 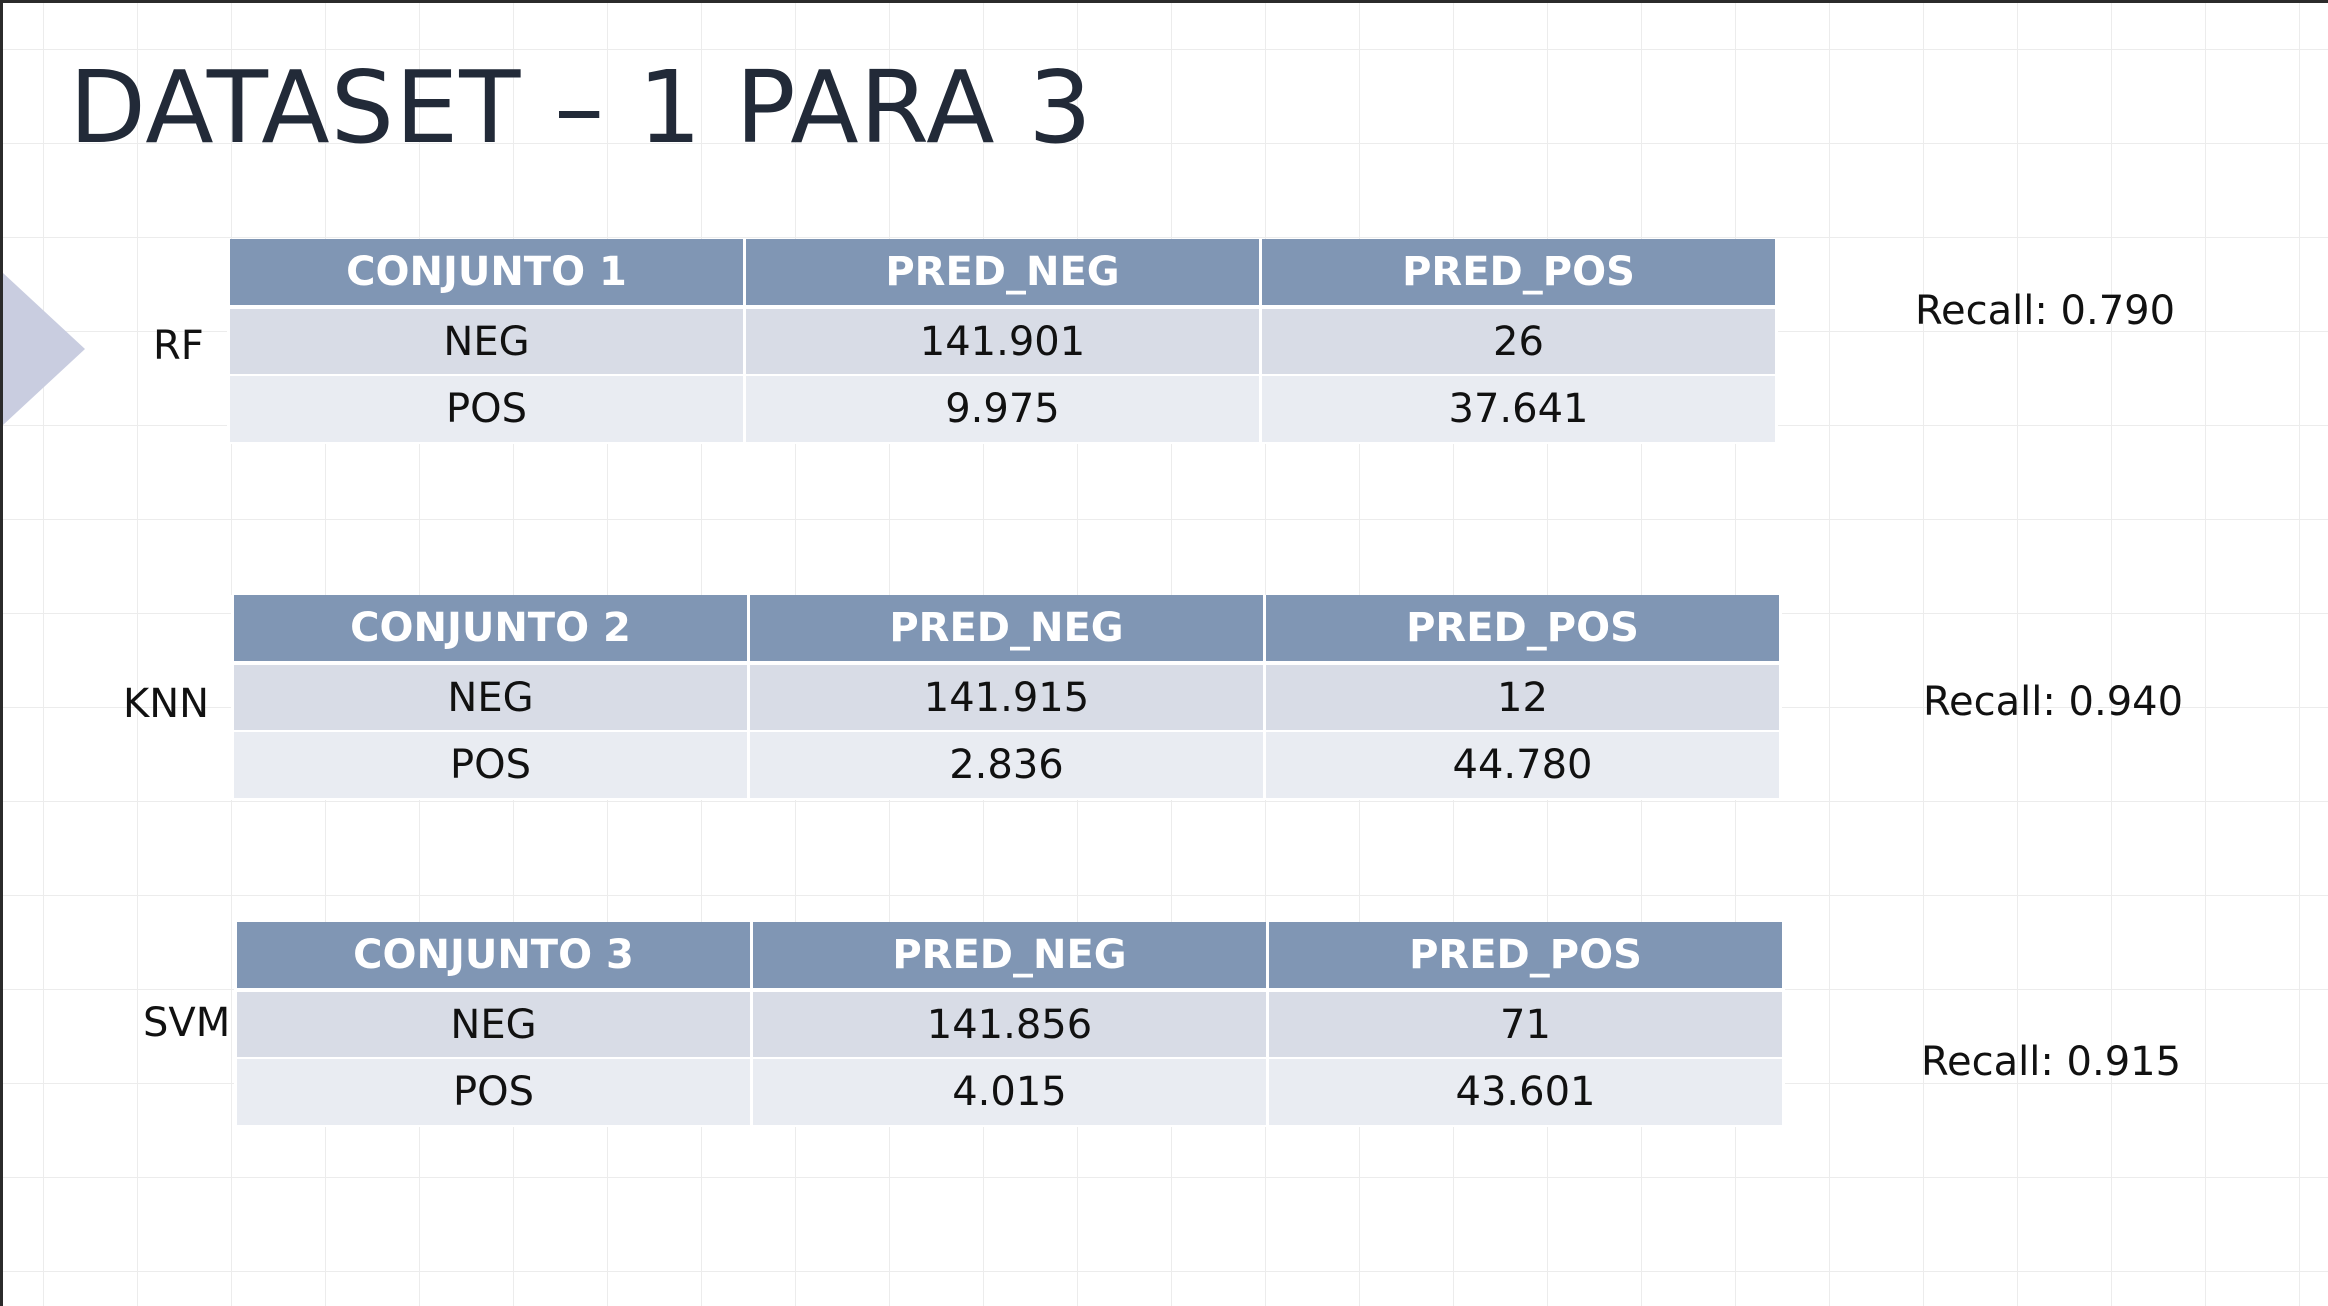 I want to click on table-row: POS 2.836 44.780, so click(x=1006, y=765).